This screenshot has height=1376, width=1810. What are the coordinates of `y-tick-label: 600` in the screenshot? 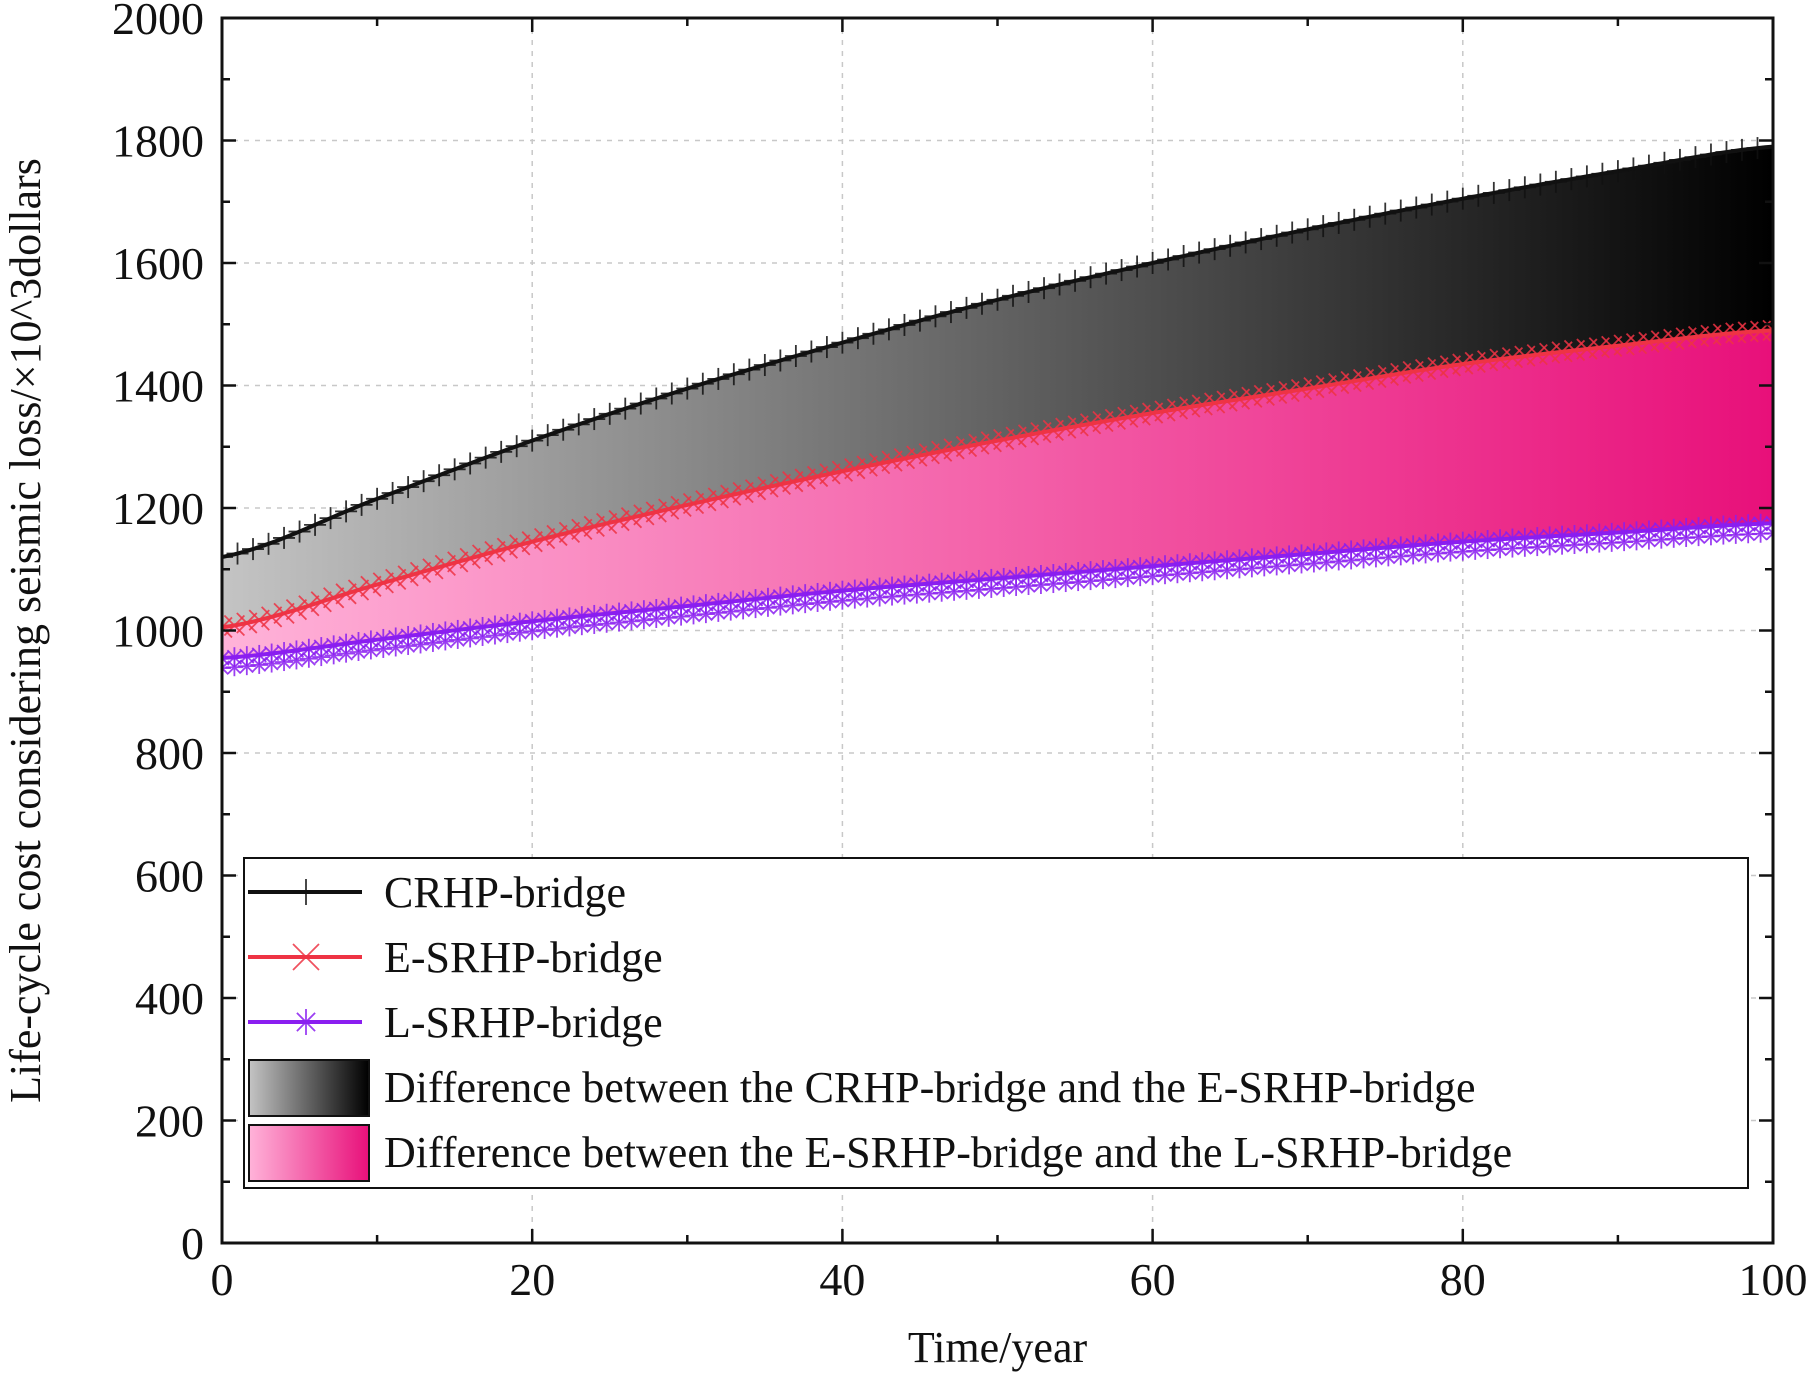 It's located at (169, 876).